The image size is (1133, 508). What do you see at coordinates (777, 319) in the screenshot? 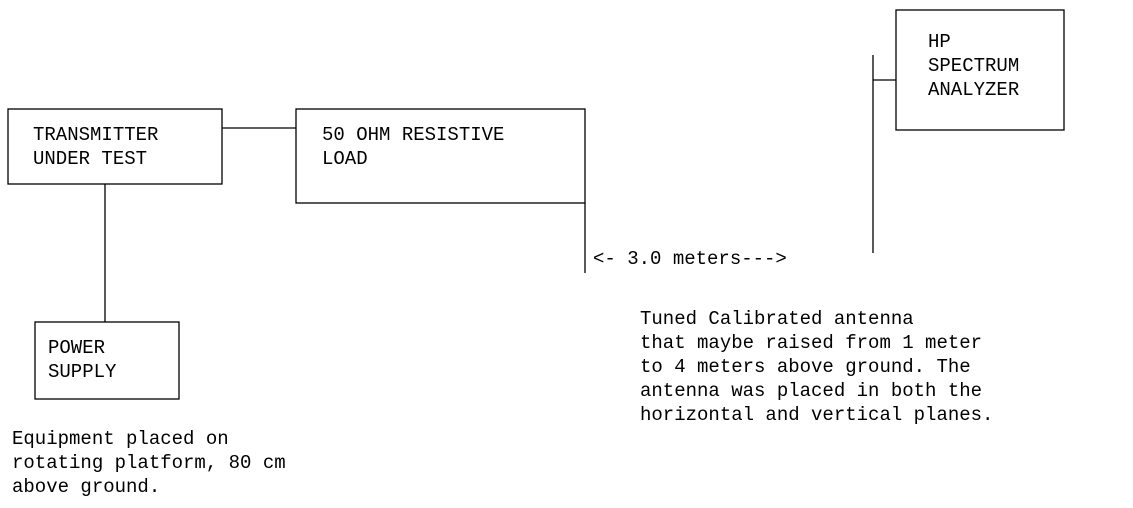
I see `note: Tuned Calibrated antenna` at bounding box center [777, 319].